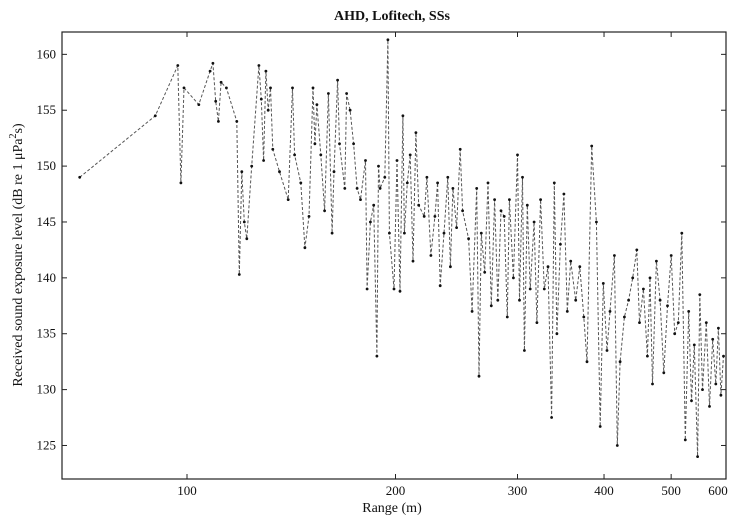 The width and height of the screenshot is (730, 516). What do you see at coordinates (47, 389) in the screenshot?
I see `y-tick-label: 130` at bounding box center [47, 389].